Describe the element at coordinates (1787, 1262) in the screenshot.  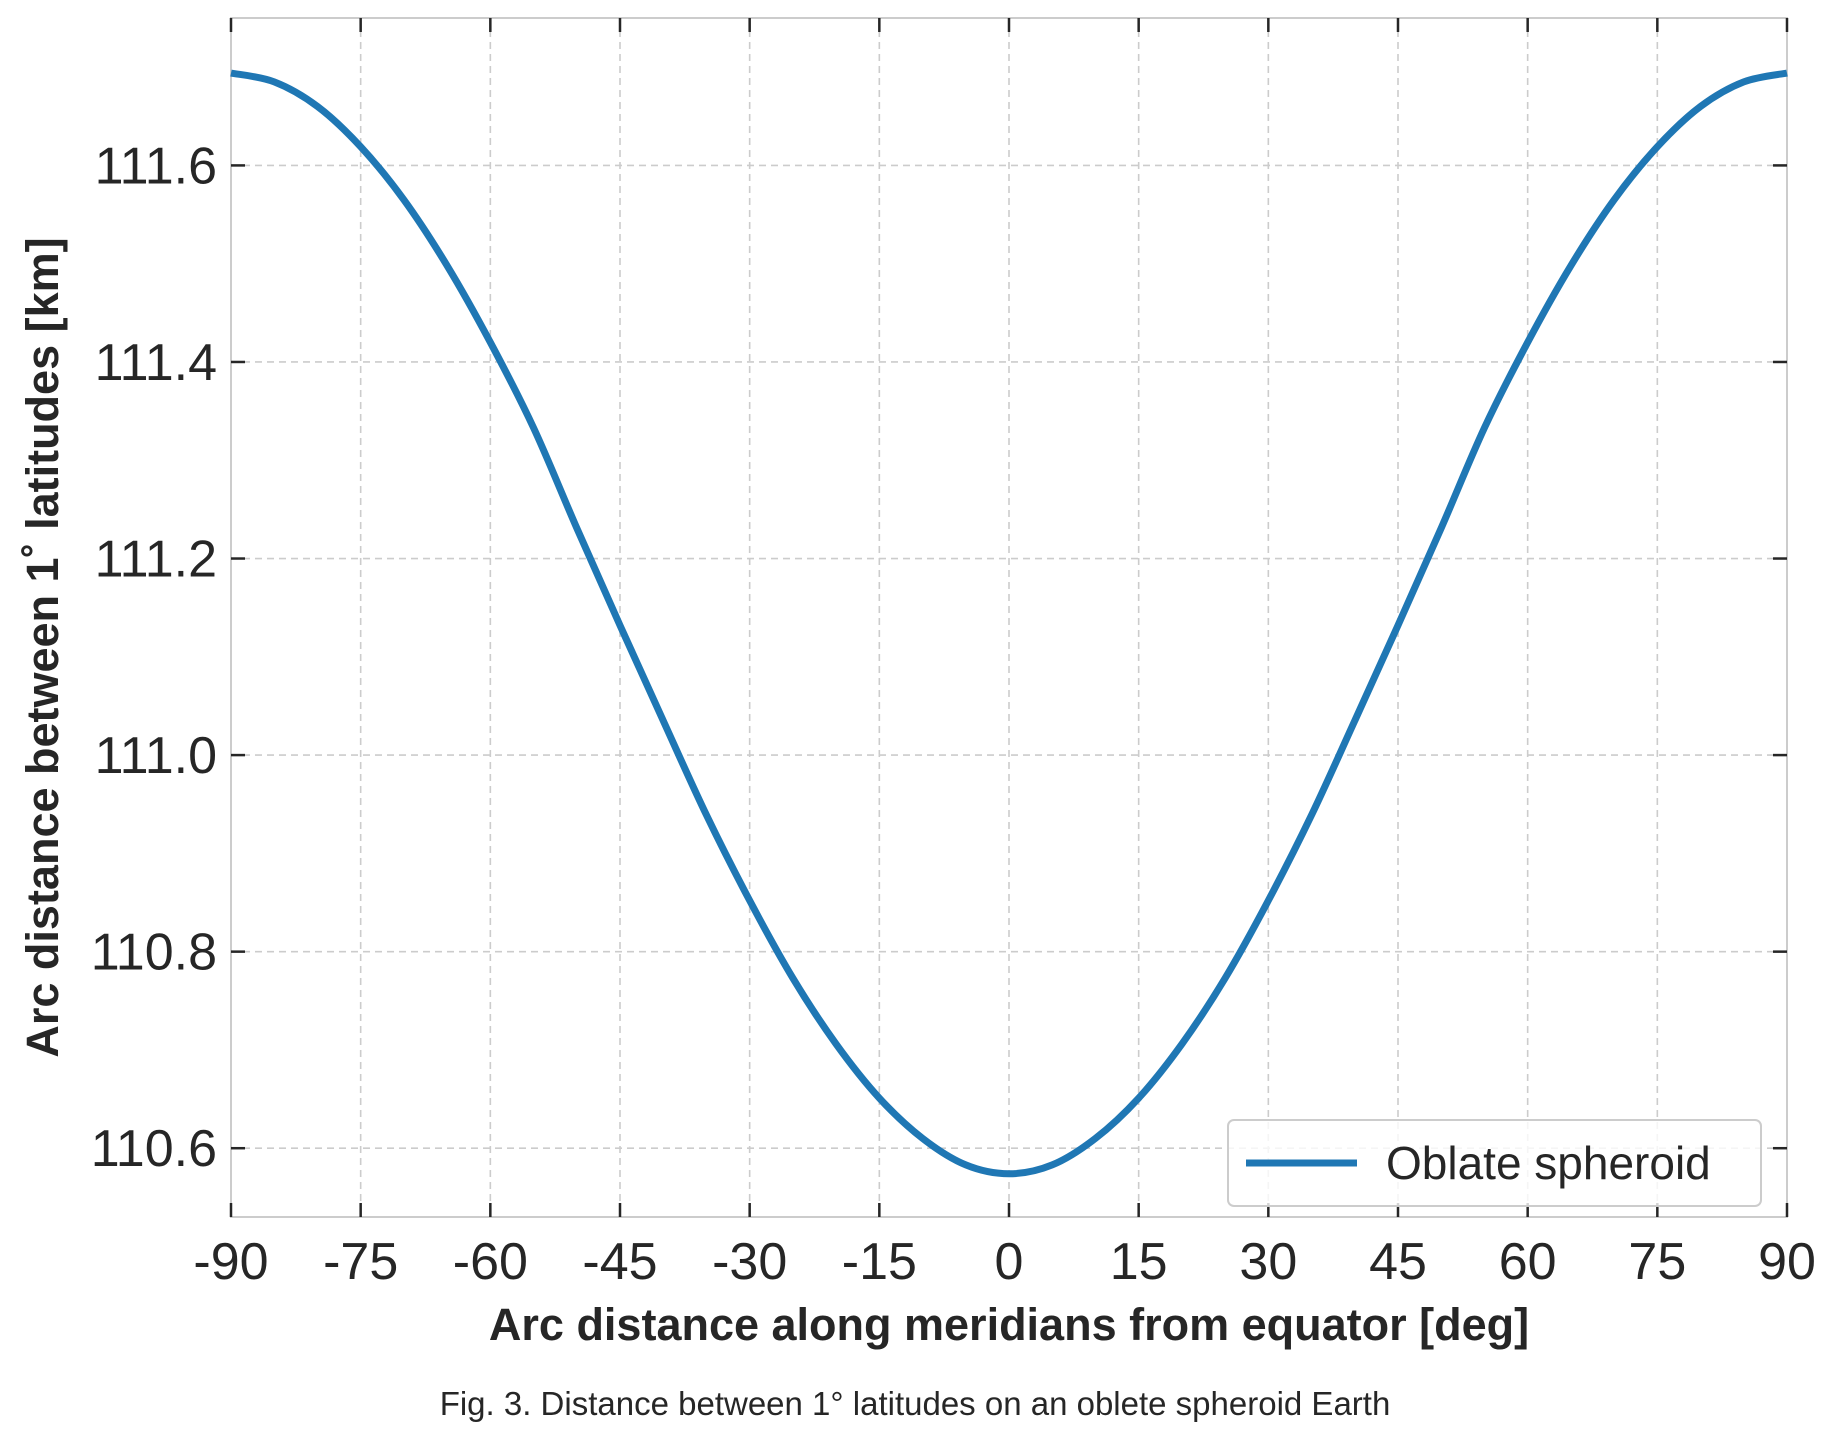
I see `x-tick-label: 90` at that location.